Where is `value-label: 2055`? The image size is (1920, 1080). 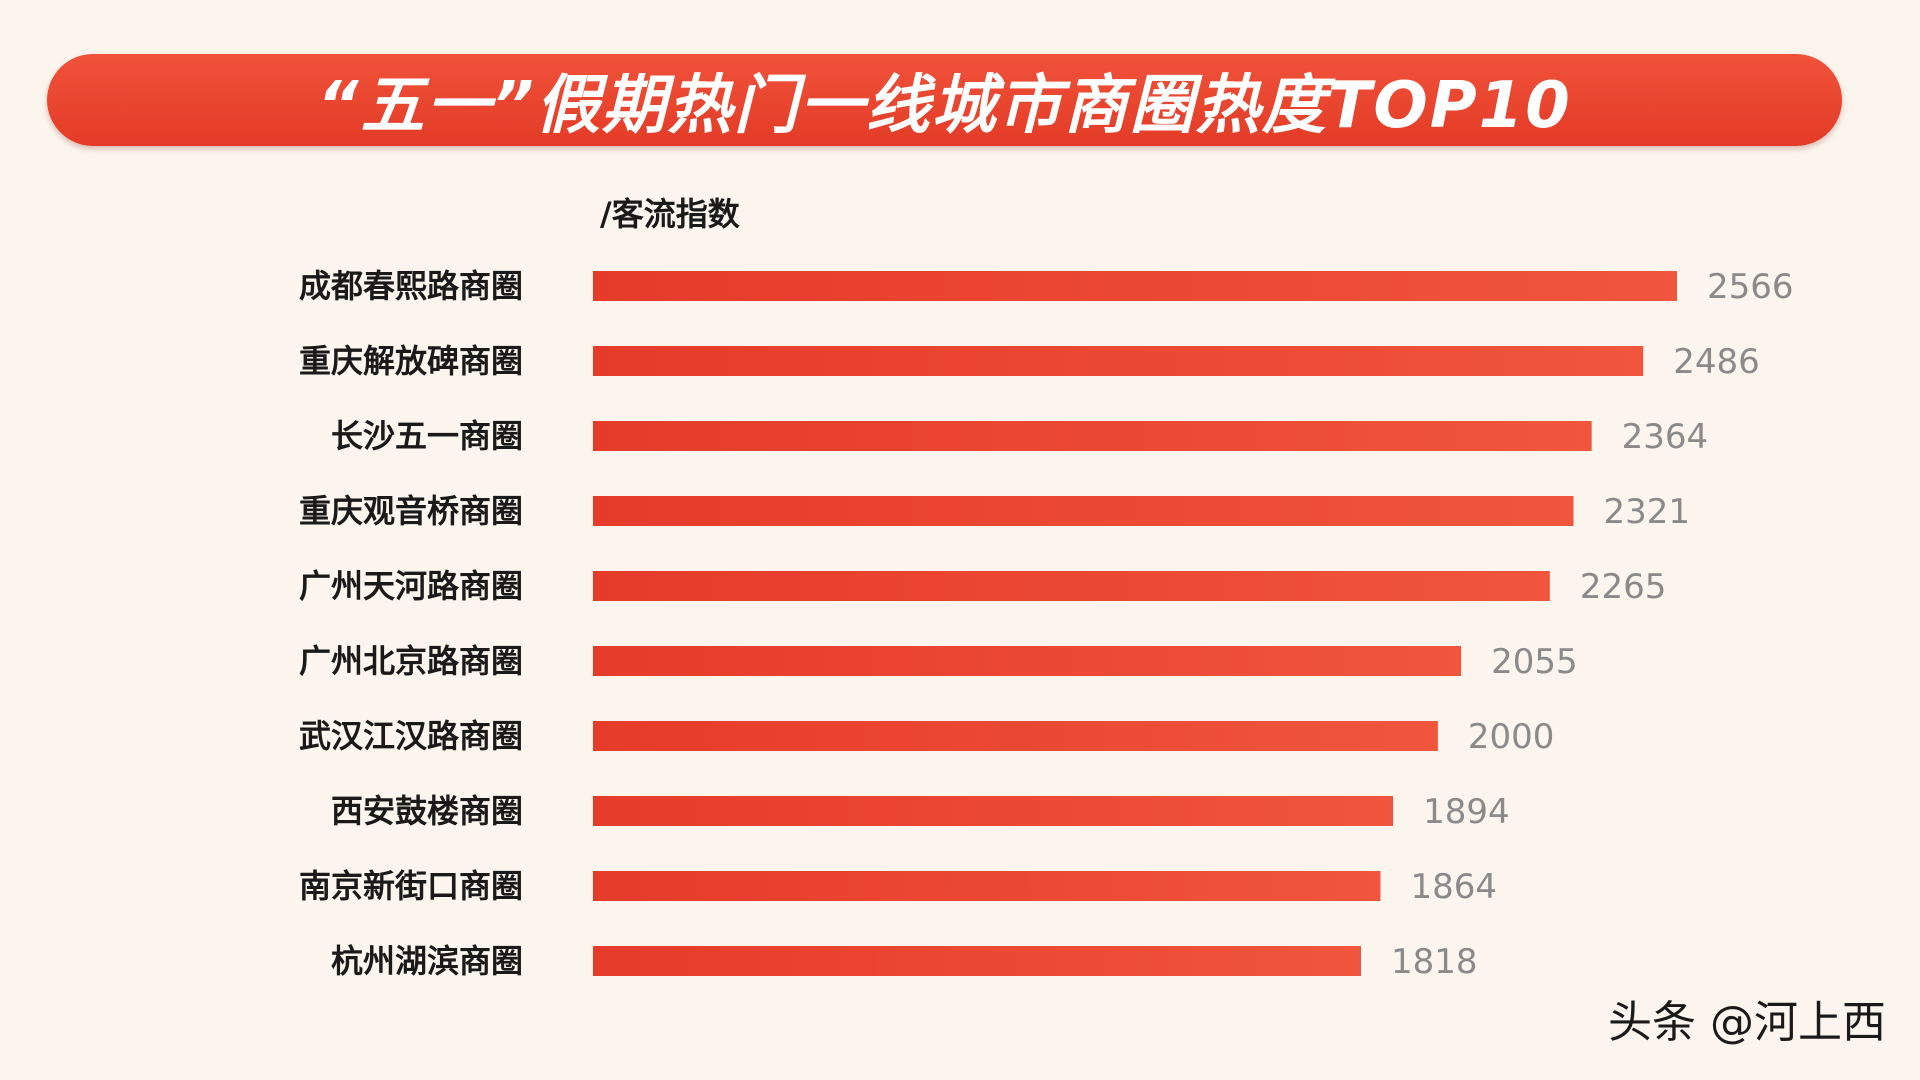 value-label: 2055 is located at coordinates (1534, 662).